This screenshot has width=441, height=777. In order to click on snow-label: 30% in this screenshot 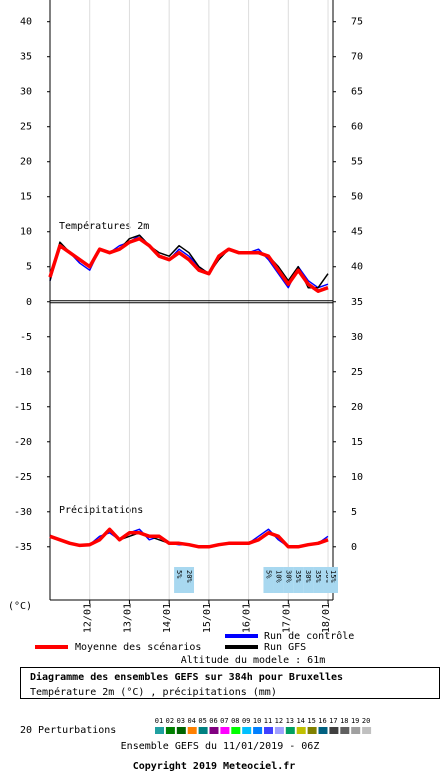, I will do `click(288, 576)`.